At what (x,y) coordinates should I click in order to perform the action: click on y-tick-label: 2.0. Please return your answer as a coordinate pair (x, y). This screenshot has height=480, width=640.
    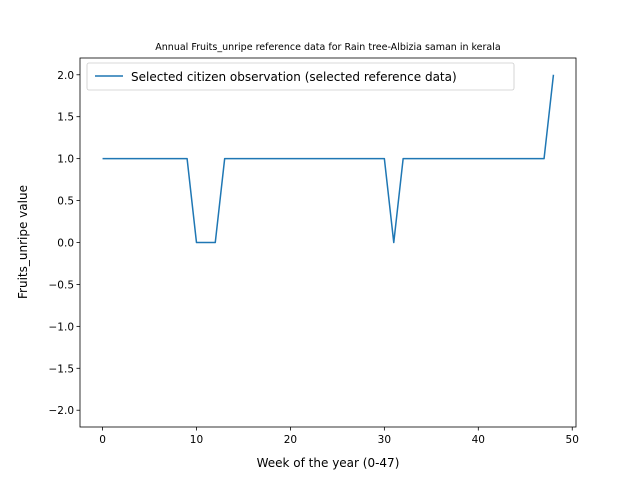
    Looking at the image, I should click on (65, 76).